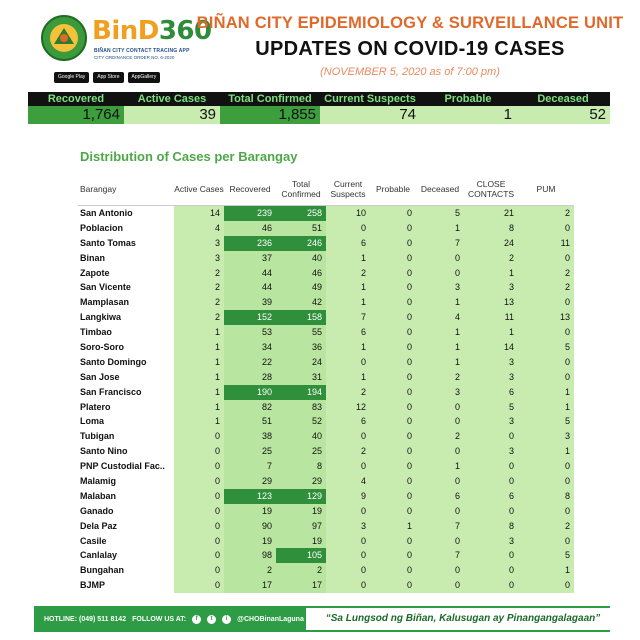 The image size is (640, 640). What do you see at coordinates (491, 407) in the screenshot?
I see `cell-close-contacts: 5` at bounding box center [491, 407].